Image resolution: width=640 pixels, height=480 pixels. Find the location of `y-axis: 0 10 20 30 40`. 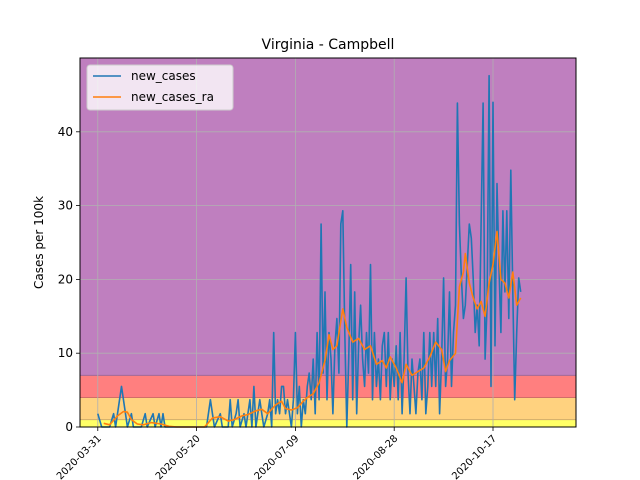

y-axis: 0 10 20 30 40 is located at coordinates (69, 279).